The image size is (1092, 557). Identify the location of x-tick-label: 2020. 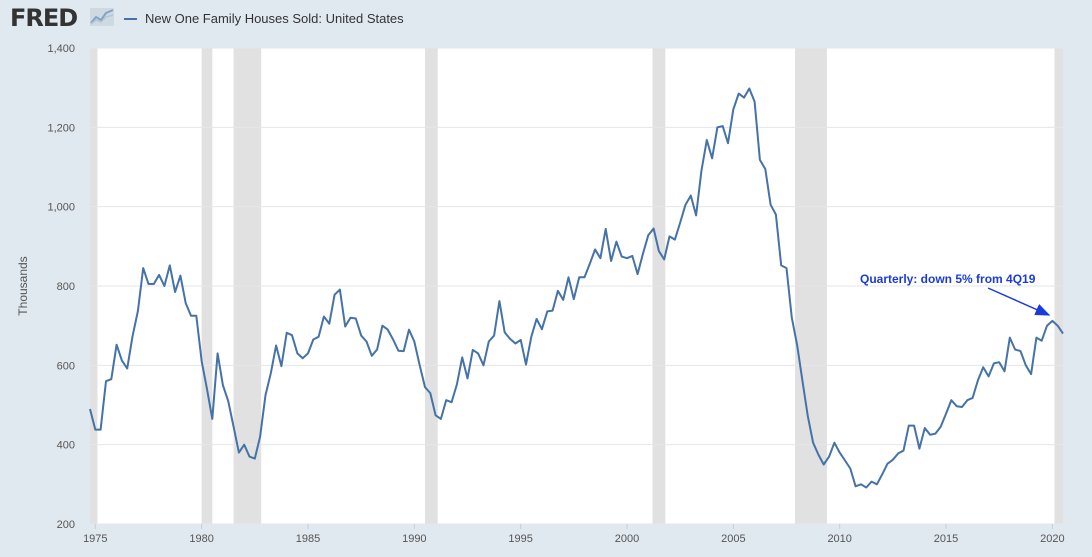
(1052, 539).